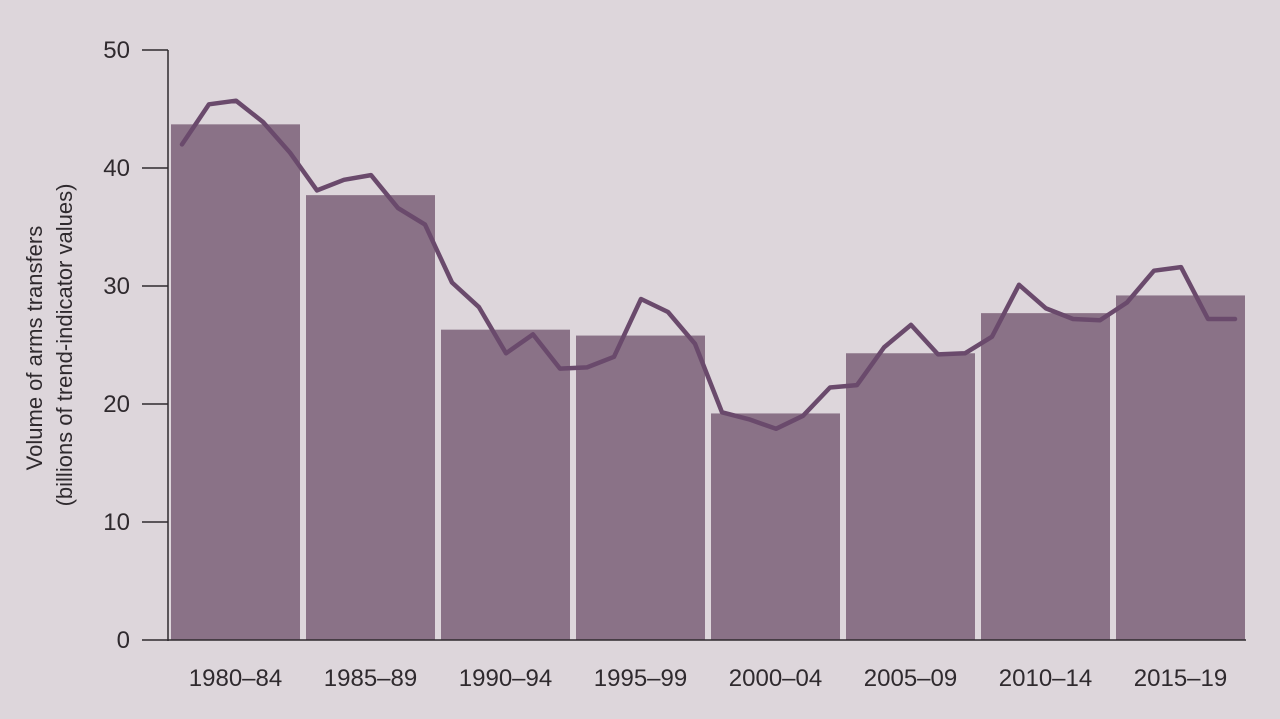  I want to click on x-tick-label-1985–89: 1985–89, so click(370, 678).